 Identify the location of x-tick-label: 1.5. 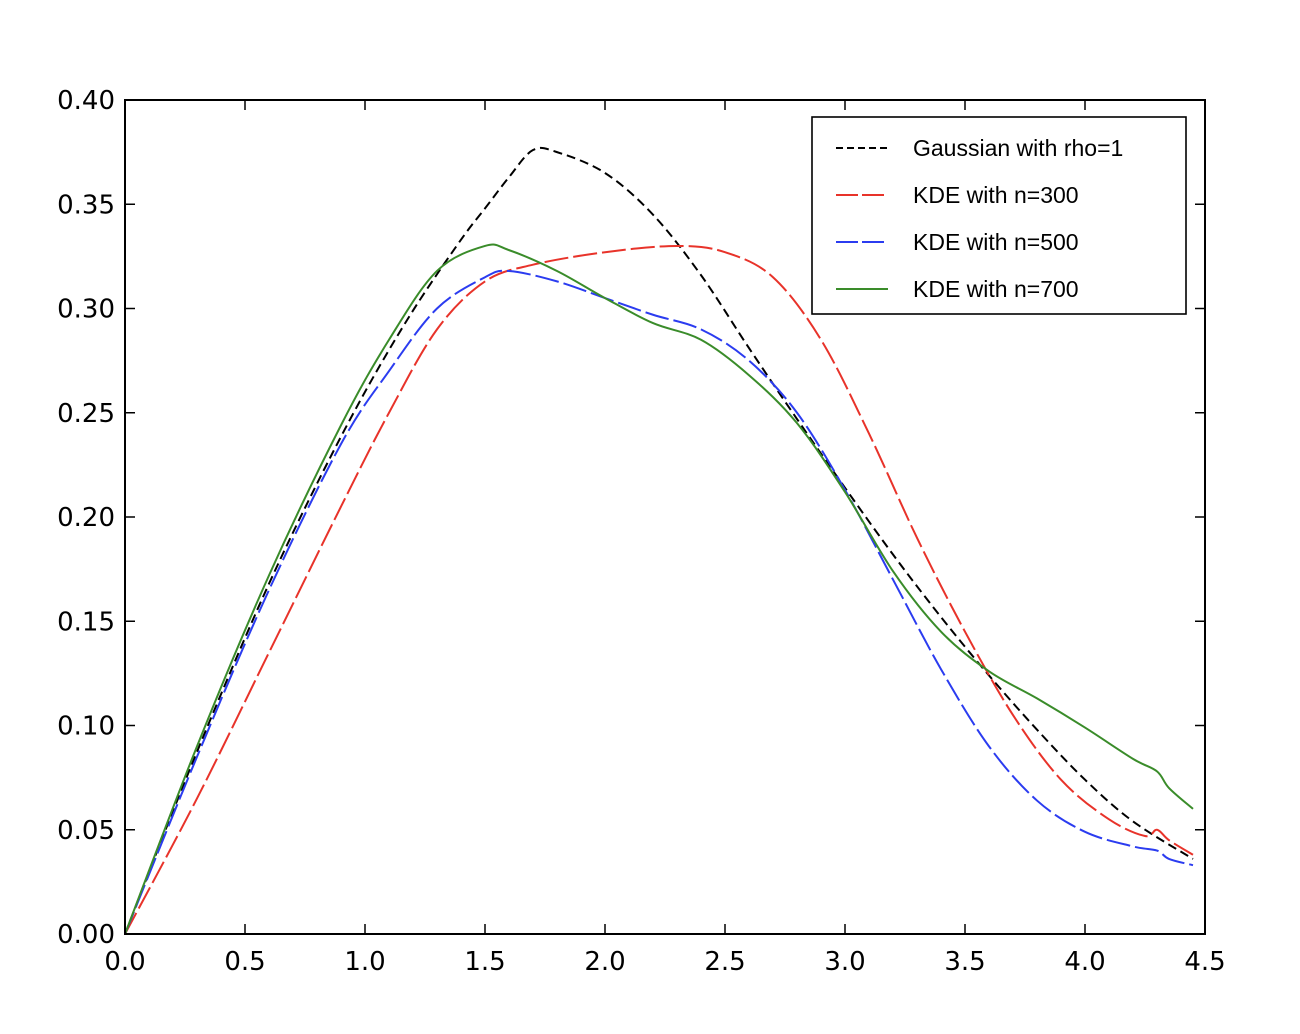
(484, 962).